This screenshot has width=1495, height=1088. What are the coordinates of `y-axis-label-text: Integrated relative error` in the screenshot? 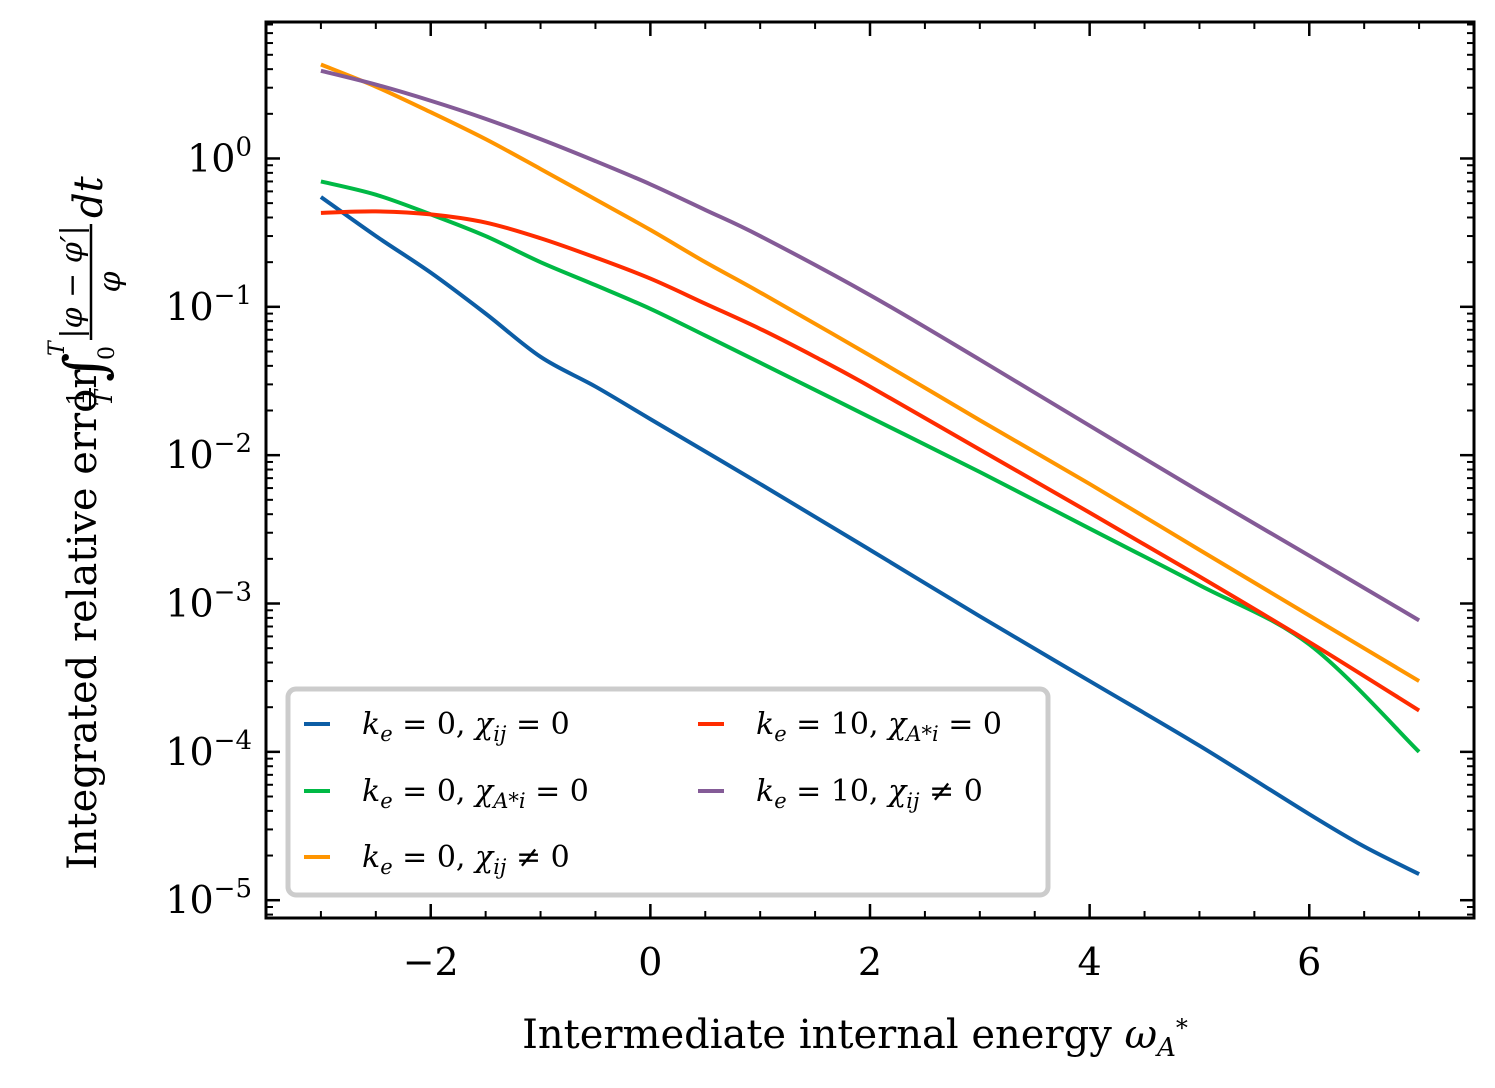 It's located at (83, 619).